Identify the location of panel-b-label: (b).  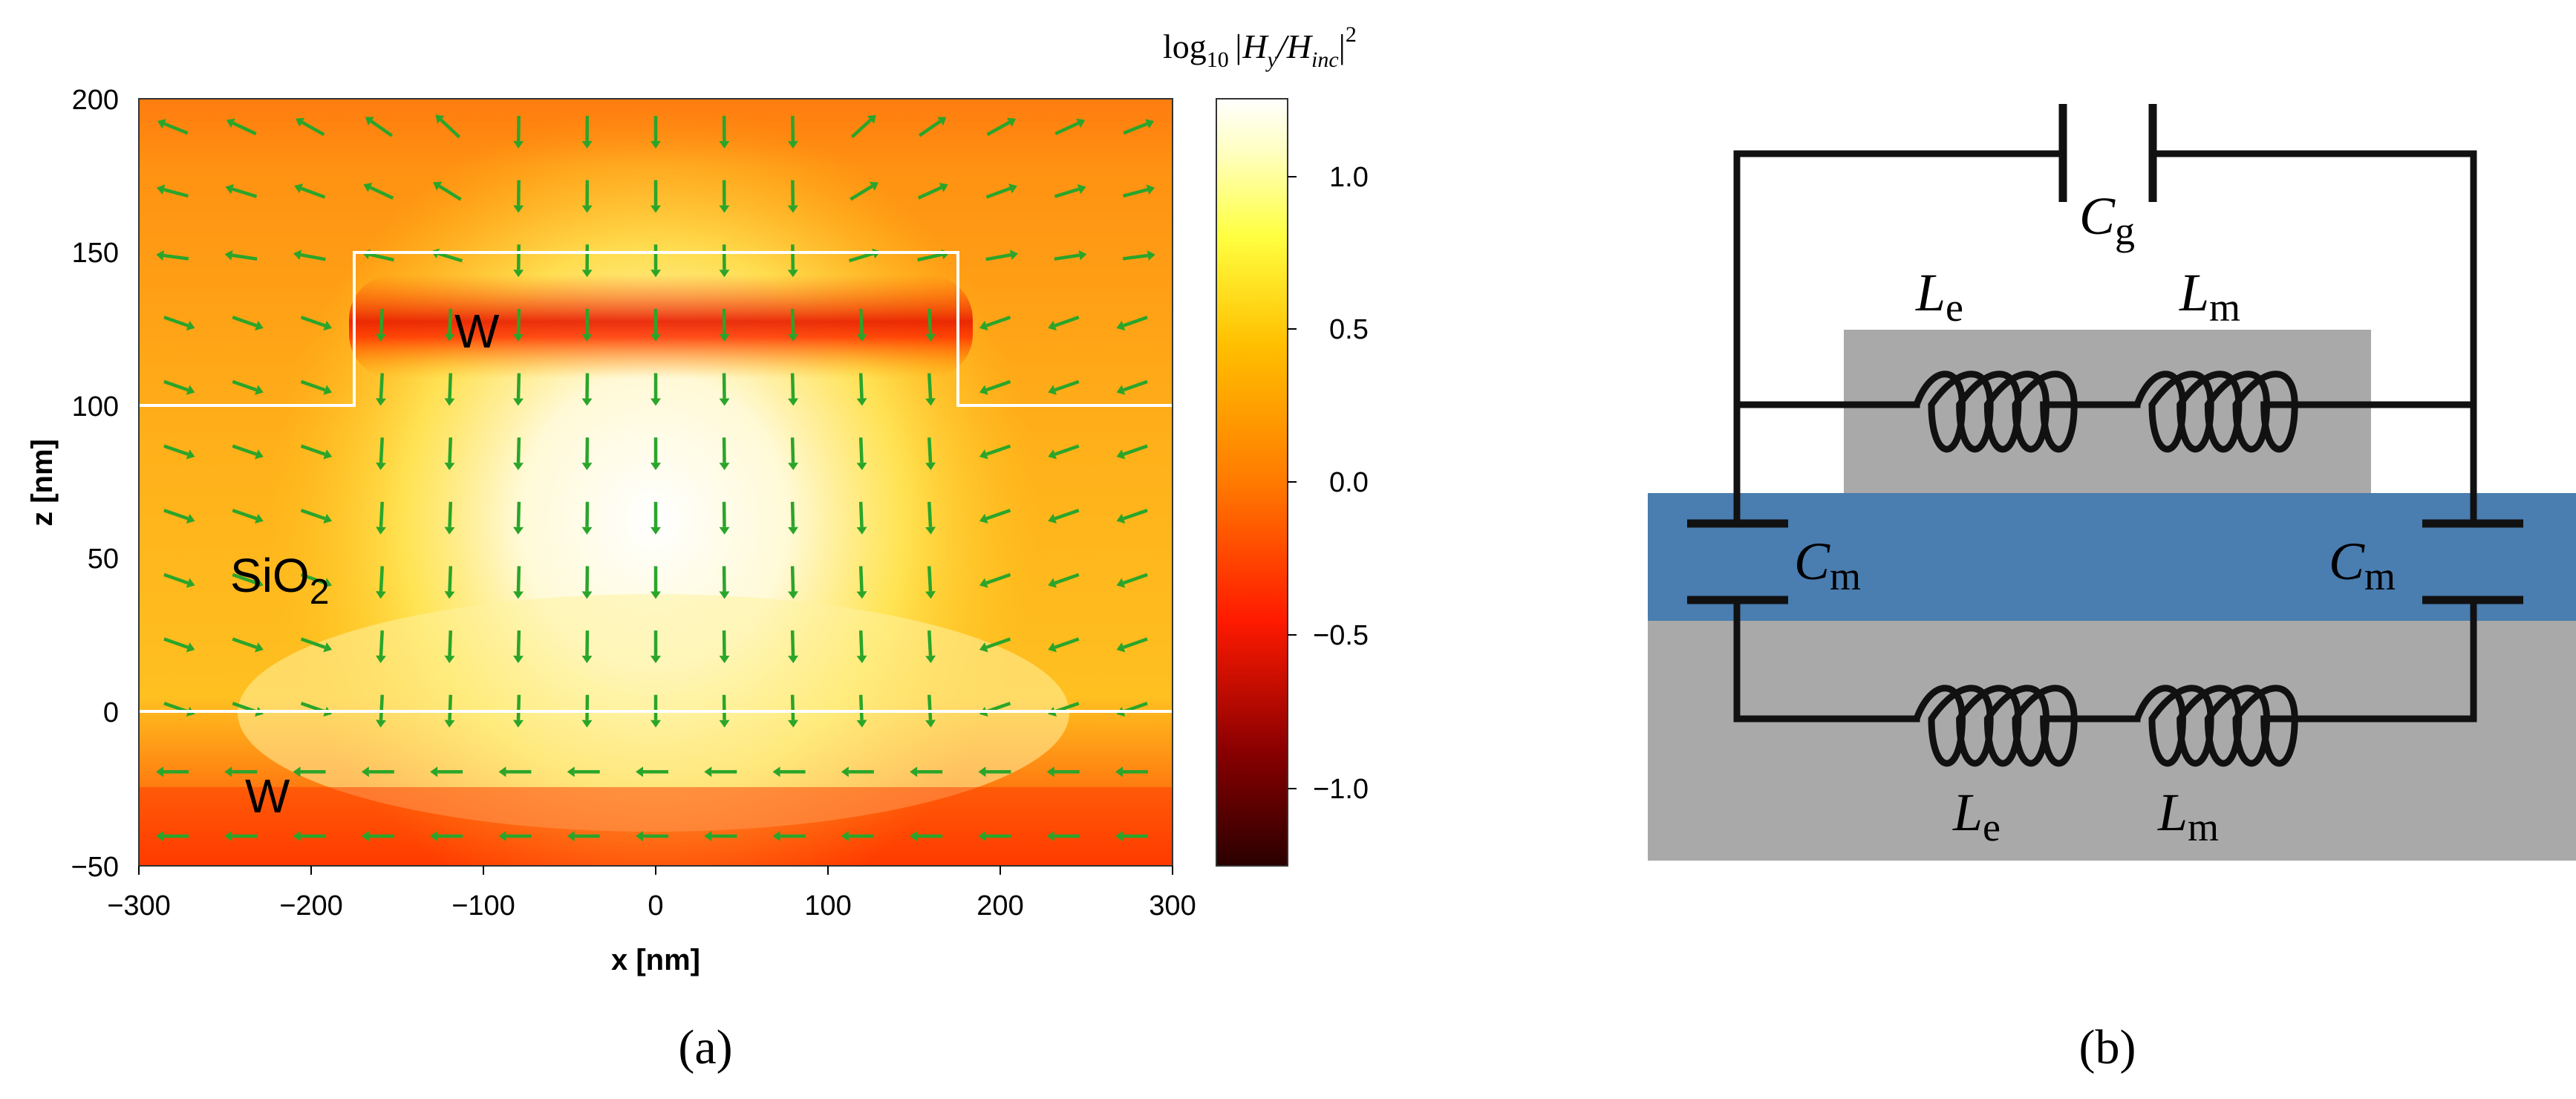
(2107, 1047).